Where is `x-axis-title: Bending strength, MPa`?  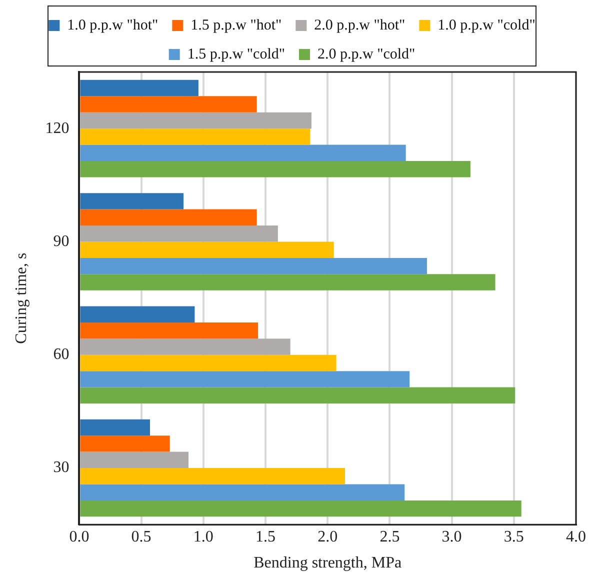 x-axis-title: Bending strength, MPa is located at coordinates (328, 563).